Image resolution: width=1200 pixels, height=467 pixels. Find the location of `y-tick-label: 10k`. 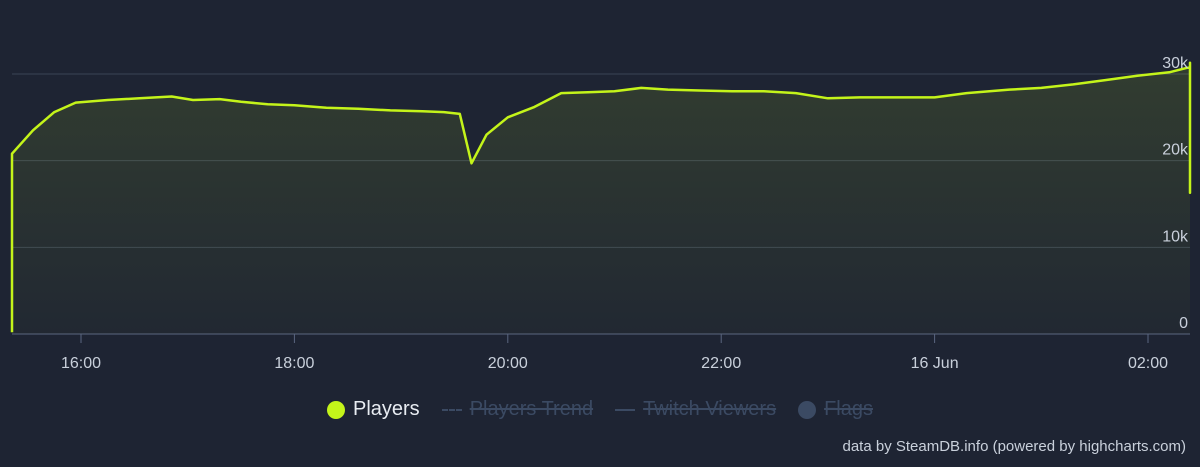

y-tick-label: 10k is located at coordinates (1175, 236).